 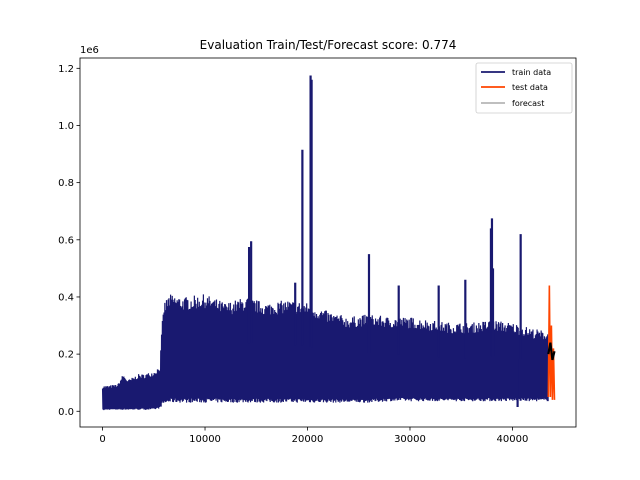 What do you see at coordinates (551, 351) in the screenshot?
I see `forecast-line` at bounding box center [551, 351].